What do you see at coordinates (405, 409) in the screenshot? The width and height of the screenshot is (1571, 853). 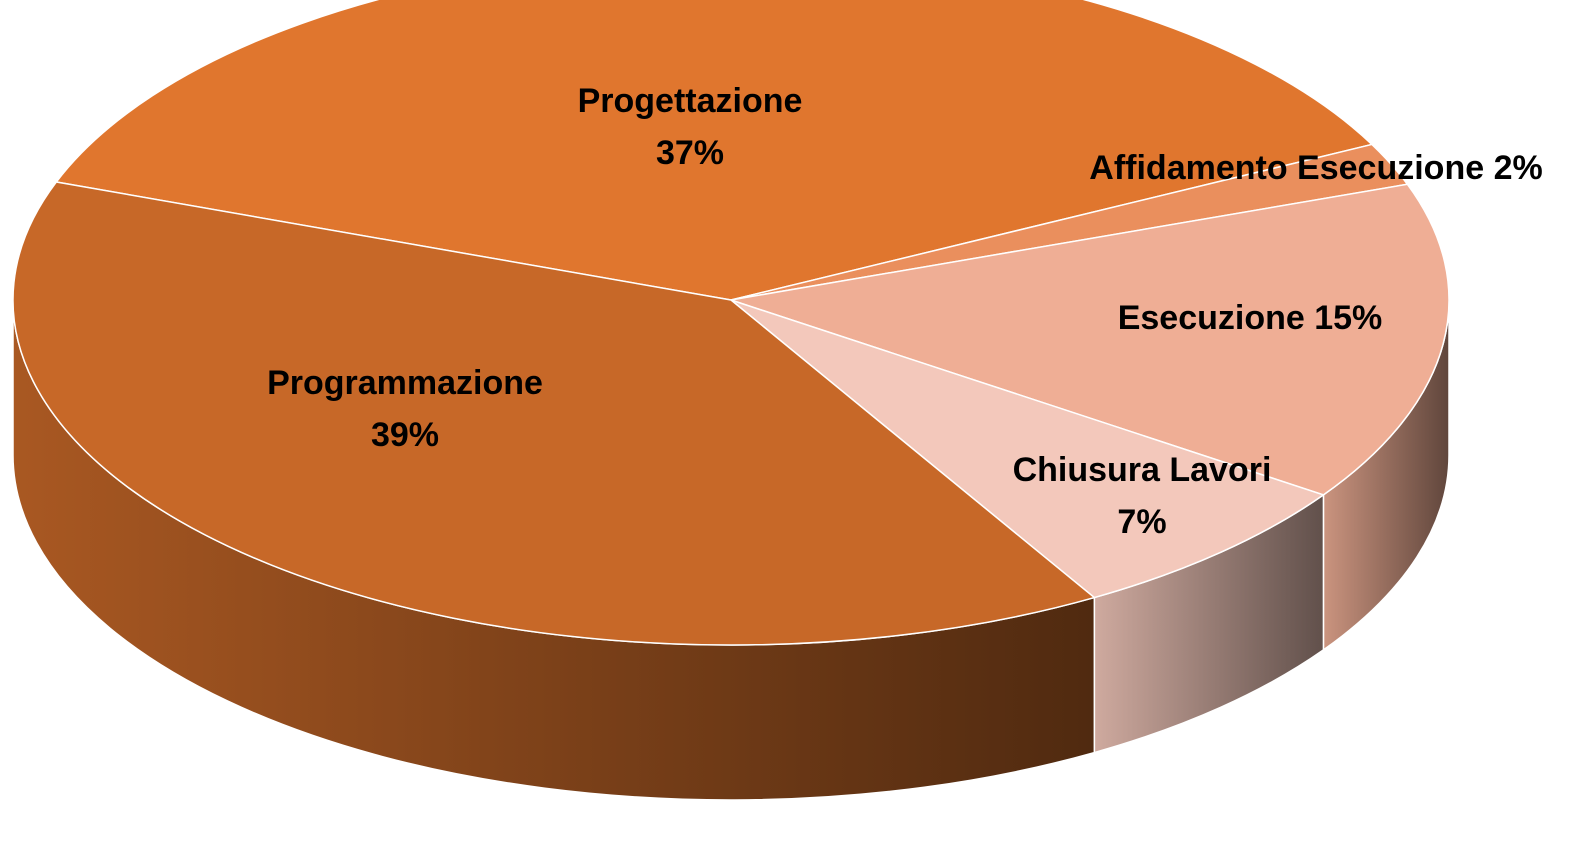 I see `slice-label: Programmazione 39%` at bounding box center [405, 409].